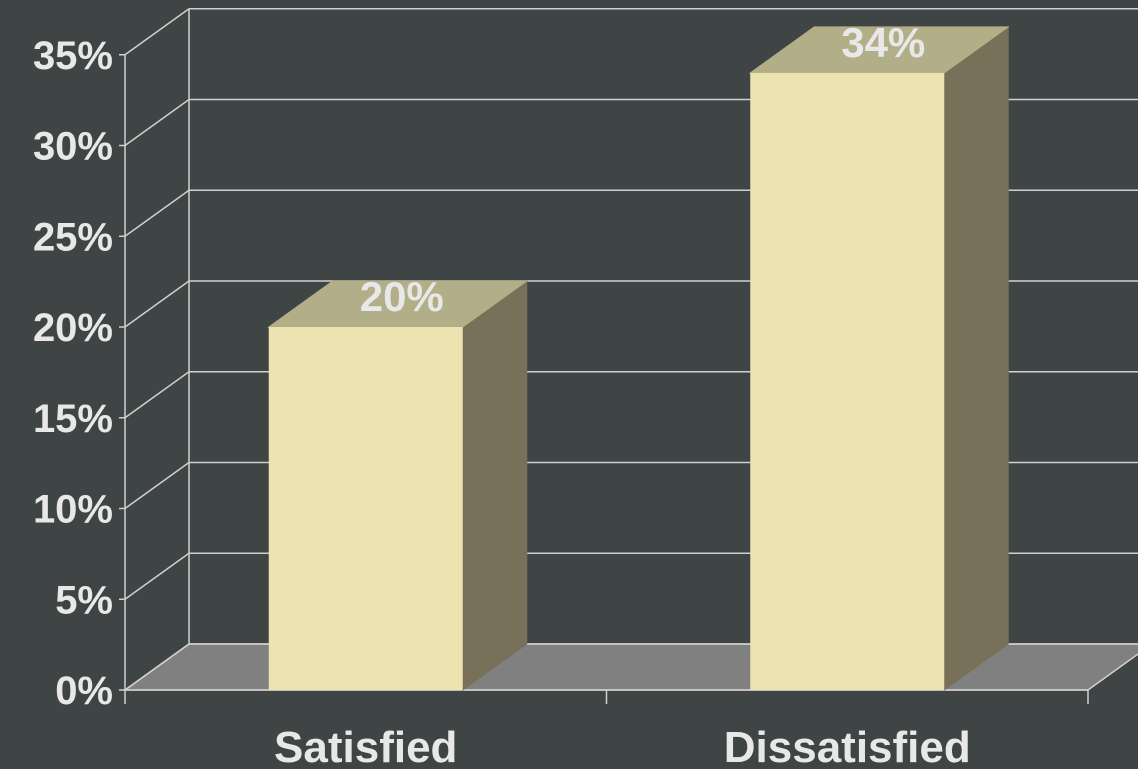 The image size is (1138, 769). I want to click on bar-satisfied, so click(365, 508).